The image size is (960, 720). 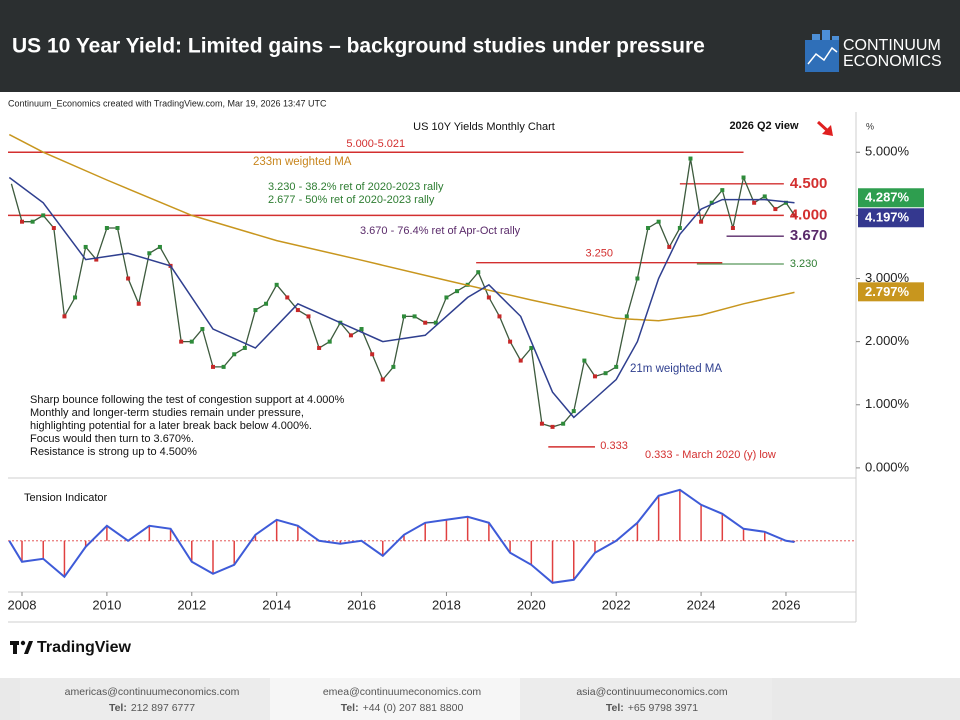 What do you see at coordinates (887, 466) in the screenshot?
I see `y-tick-label: 0.000%` at bounding box center [887, 466].